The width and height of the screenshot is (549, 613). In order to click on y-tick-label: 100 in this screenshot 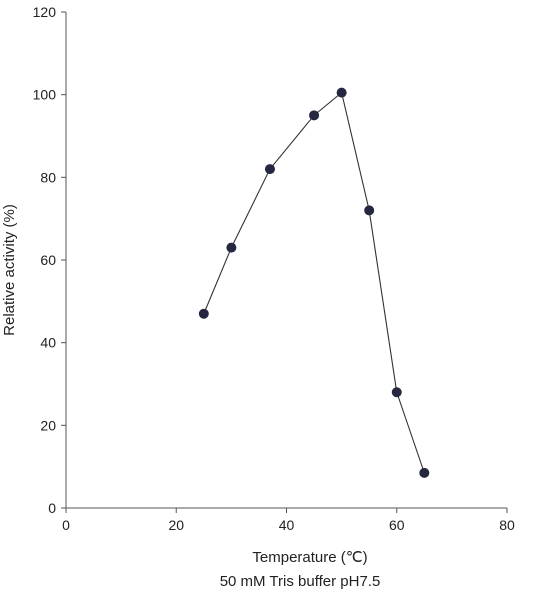, I will do `click(45, 95)`.